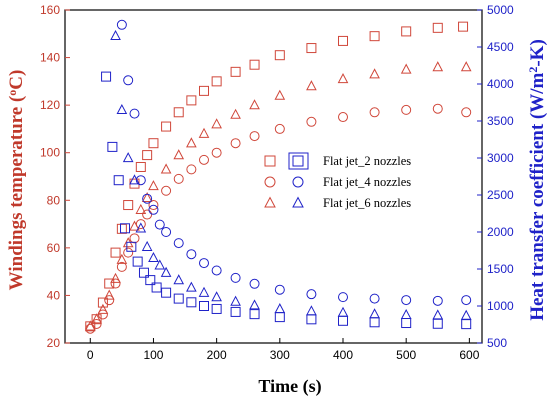 Image resolution: width=550 pixels, height=402 pixels. Describe the element at coordinates (55, 176) in the screenshot. I see `left-axis-ticks: 20 40 60 80 100 120 140 160` at that location.